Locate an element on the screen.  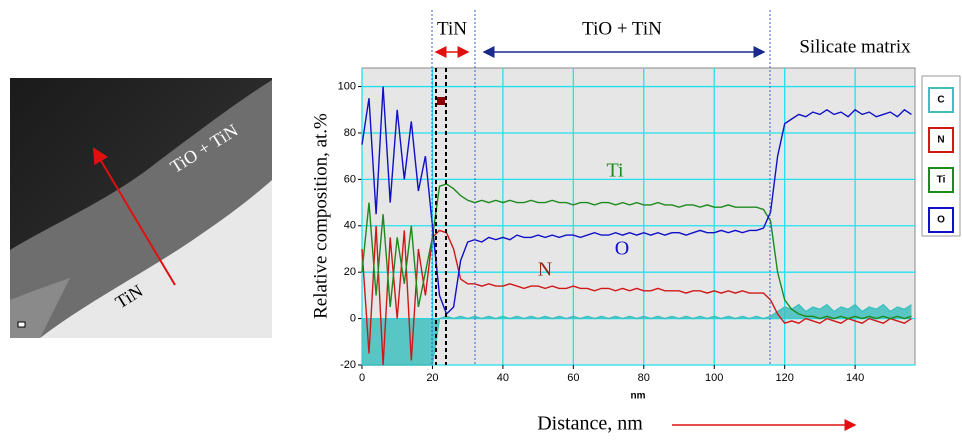
annotation: N is located at coordinates (545, 270).